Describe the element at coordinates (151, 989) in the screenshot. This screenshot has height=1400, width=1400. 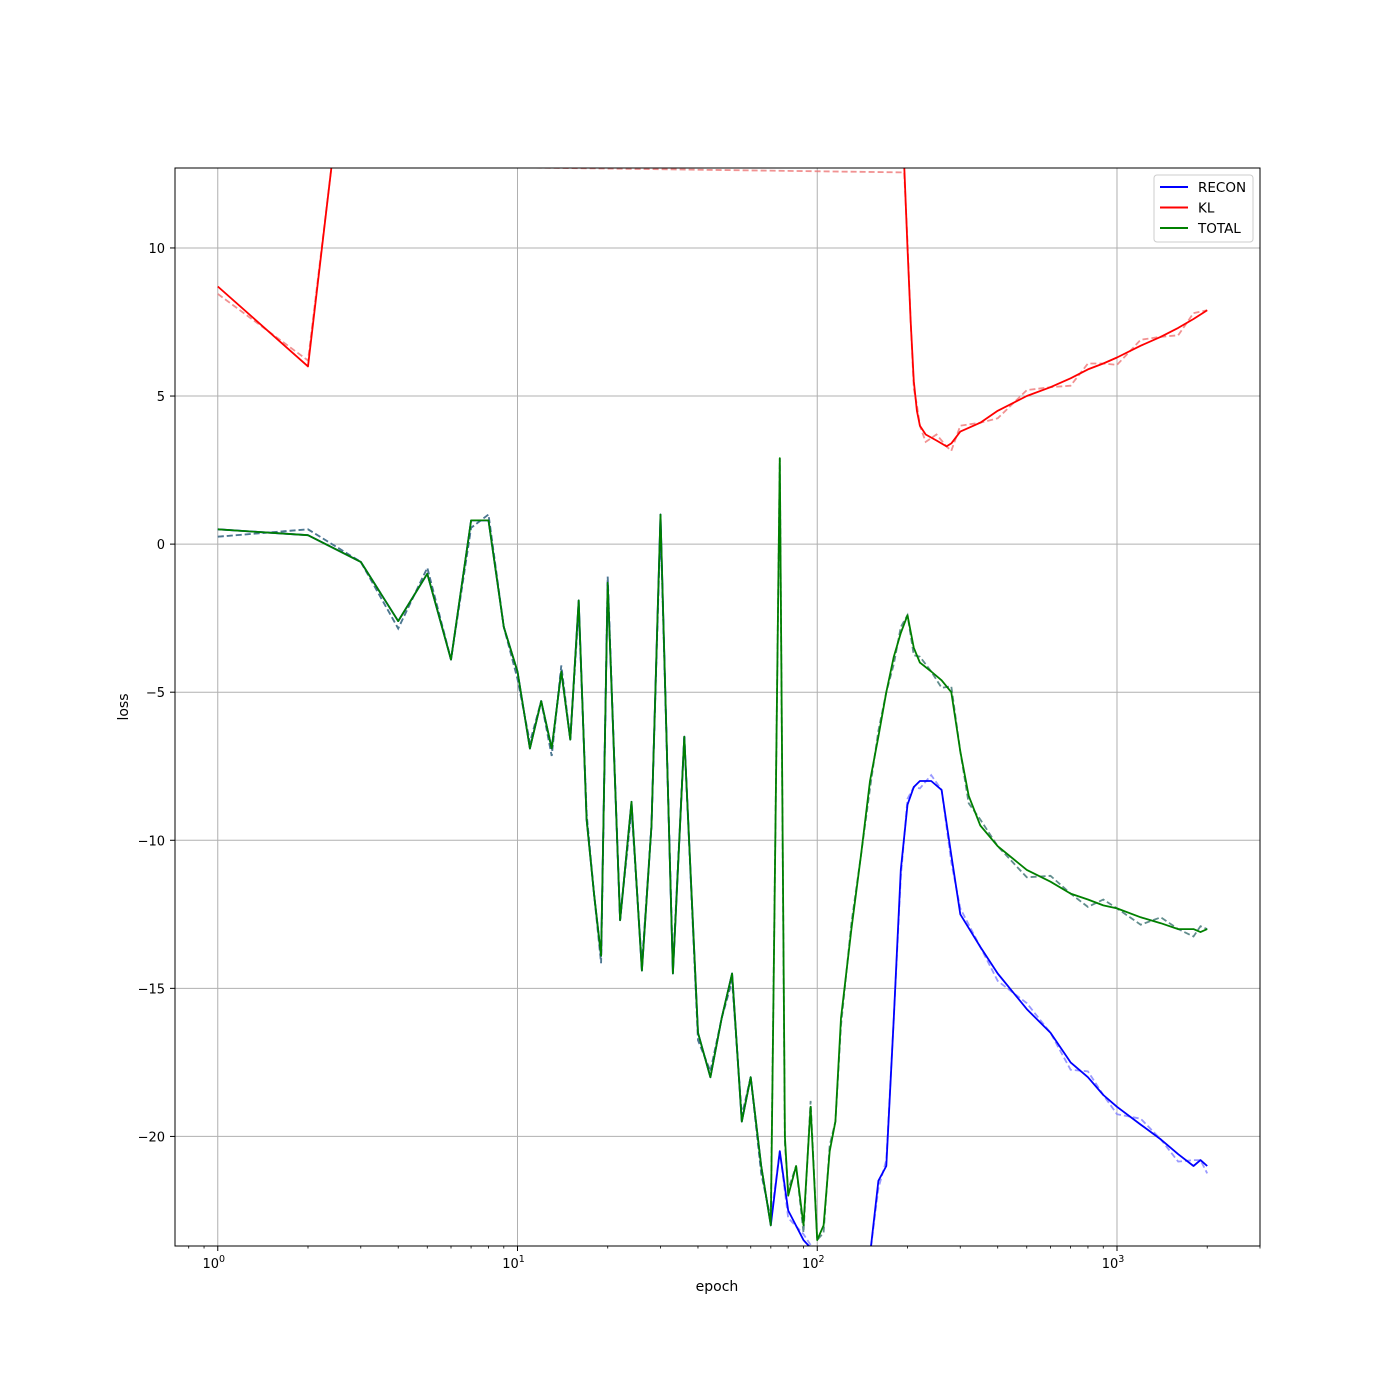
I see `y-tick-label: −15` at that location.